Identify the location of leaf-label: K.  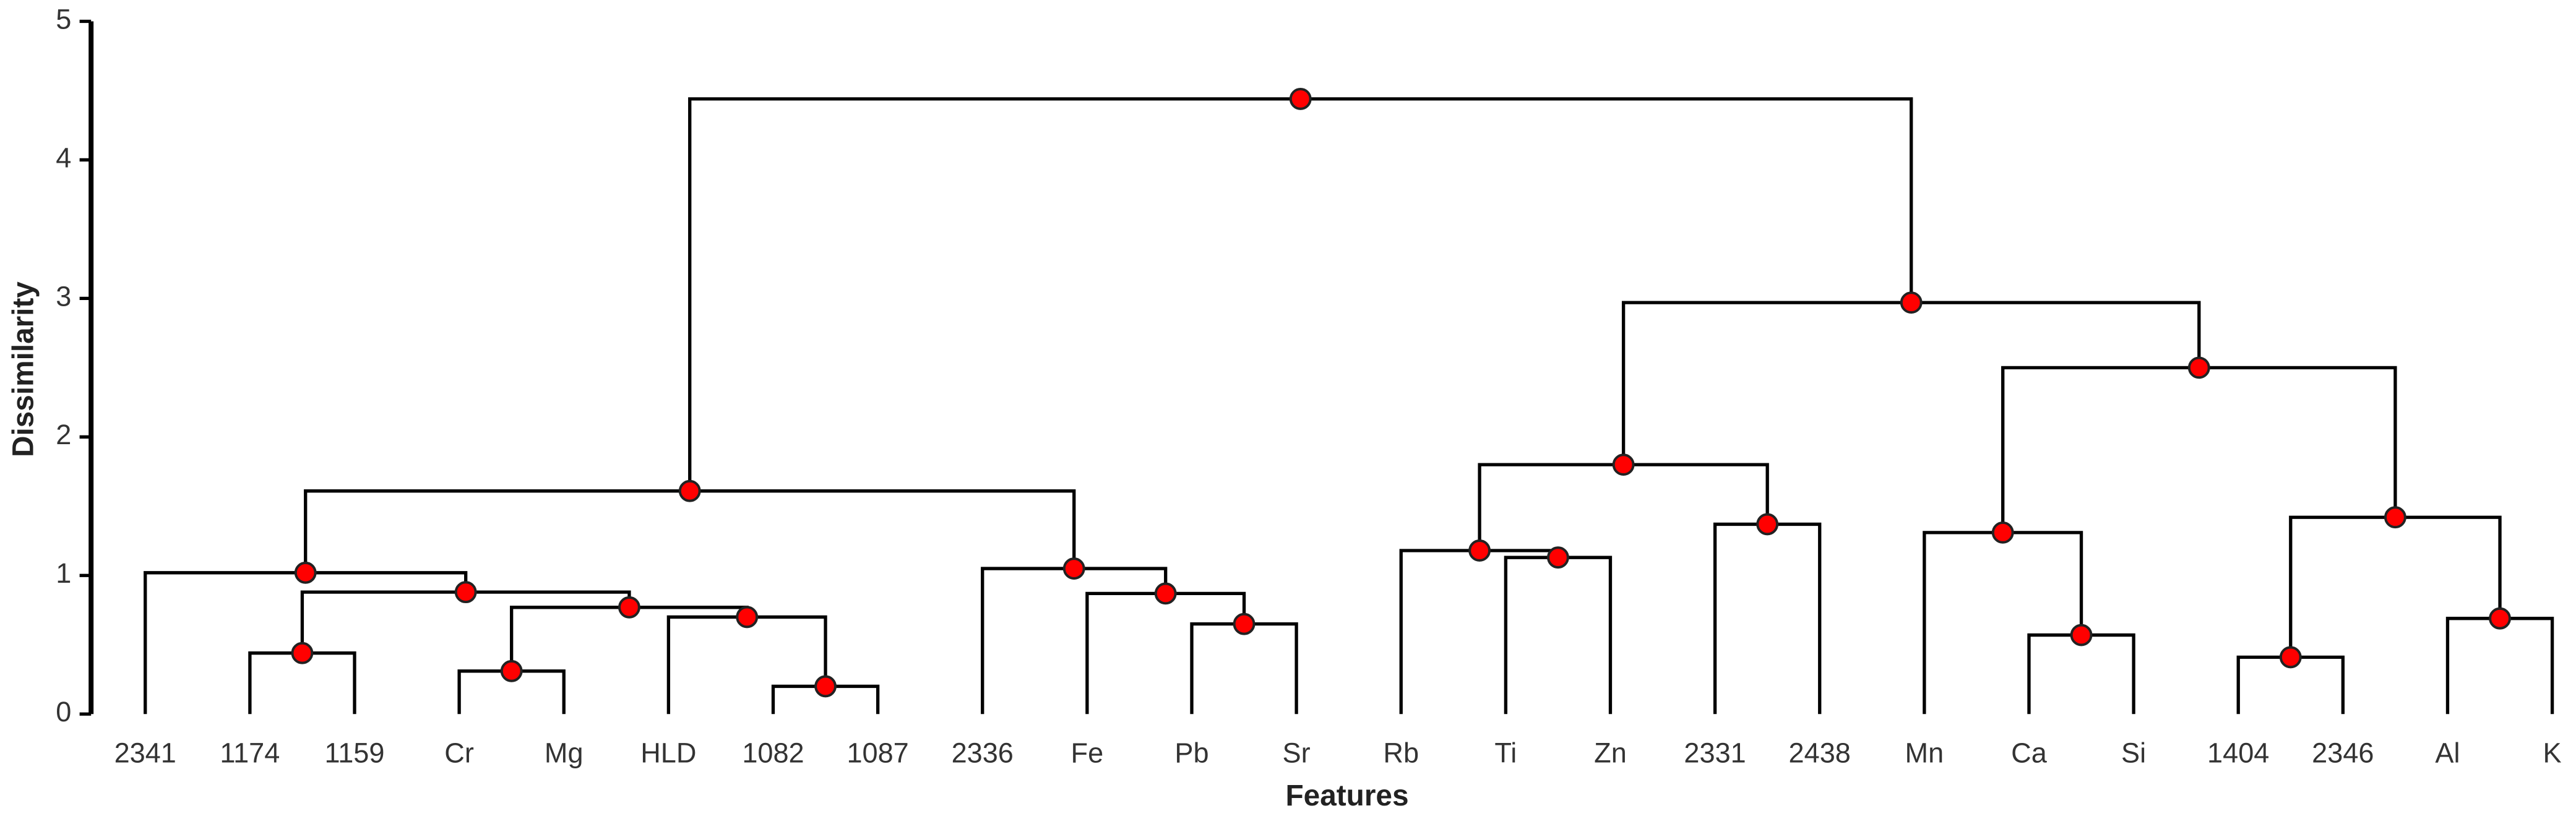
(2552, 753).